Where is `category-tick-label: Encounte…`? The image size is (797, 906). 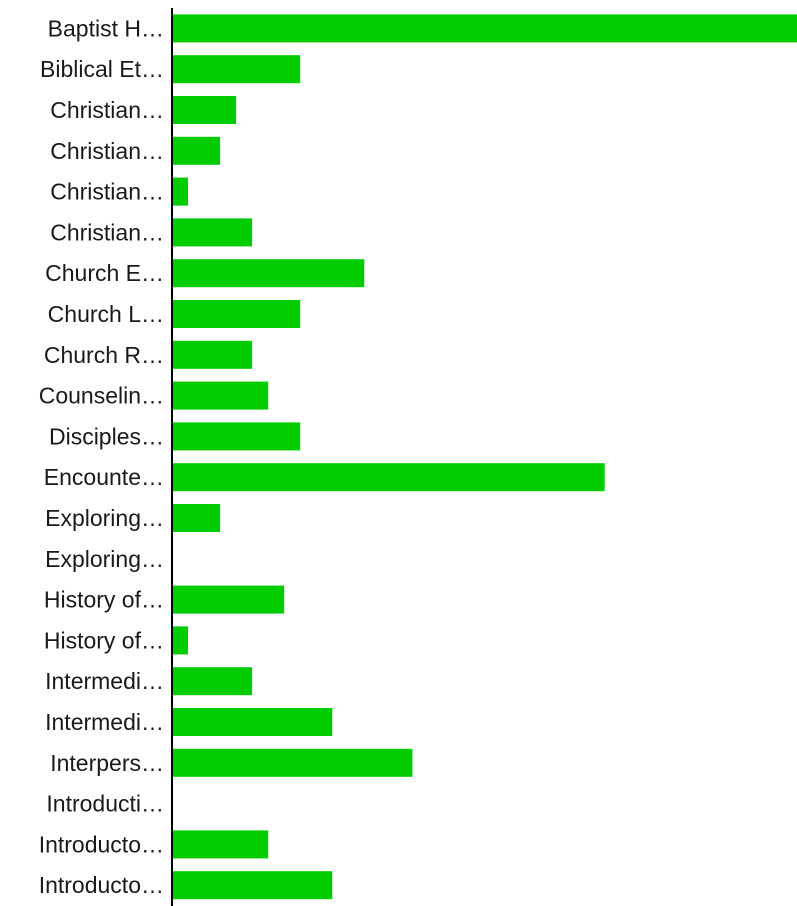 category-tick-label: Encounte… is located at coordinates (104, 477).